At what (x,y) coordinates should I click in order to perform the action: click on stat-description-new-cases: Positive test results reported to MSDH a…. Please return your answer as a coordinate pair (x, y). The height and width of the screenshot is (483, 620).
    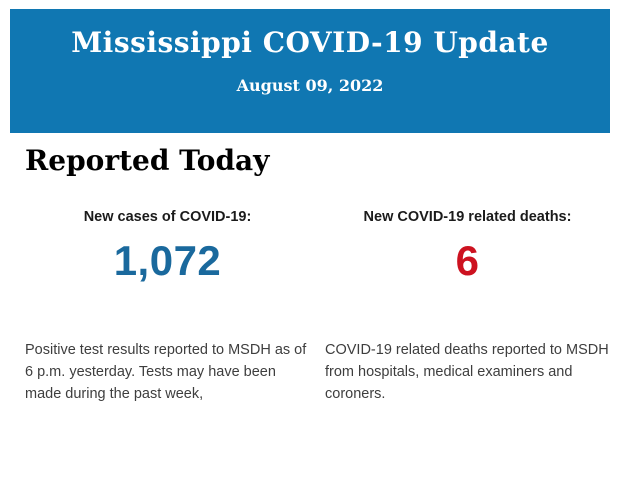
    Looking at the image, I should click on (166, 372).